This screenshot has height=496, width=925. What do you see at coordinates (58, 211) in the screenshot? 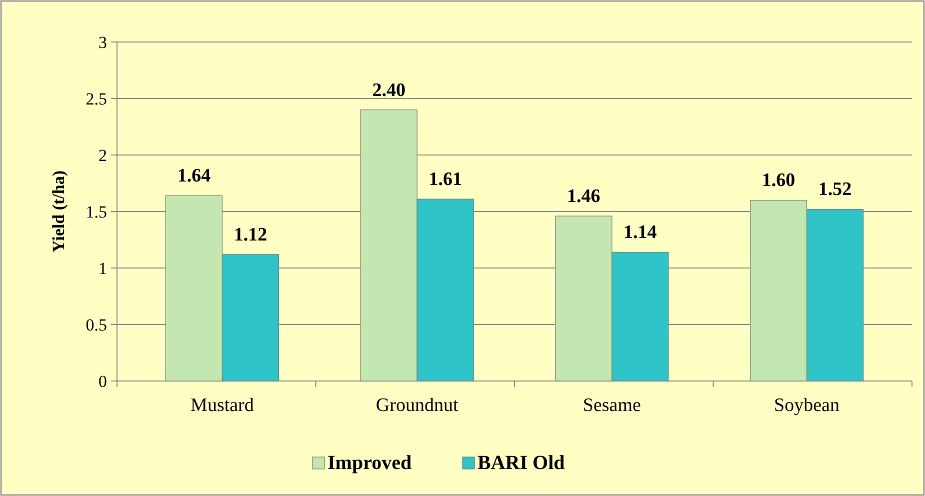
I see `y-axis-title: Yield (t/ha)` at bounding box center [58, 211].